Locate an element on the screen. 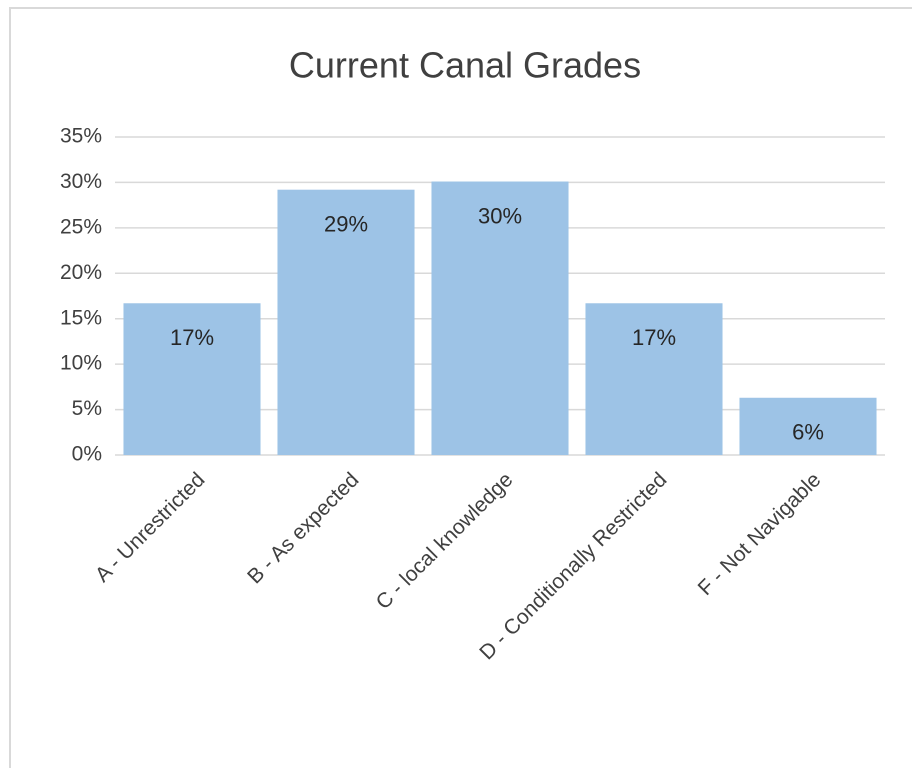 The height and width of the screenshot is (768, 912). value-label: 29% is located at coordinates (346, 224).